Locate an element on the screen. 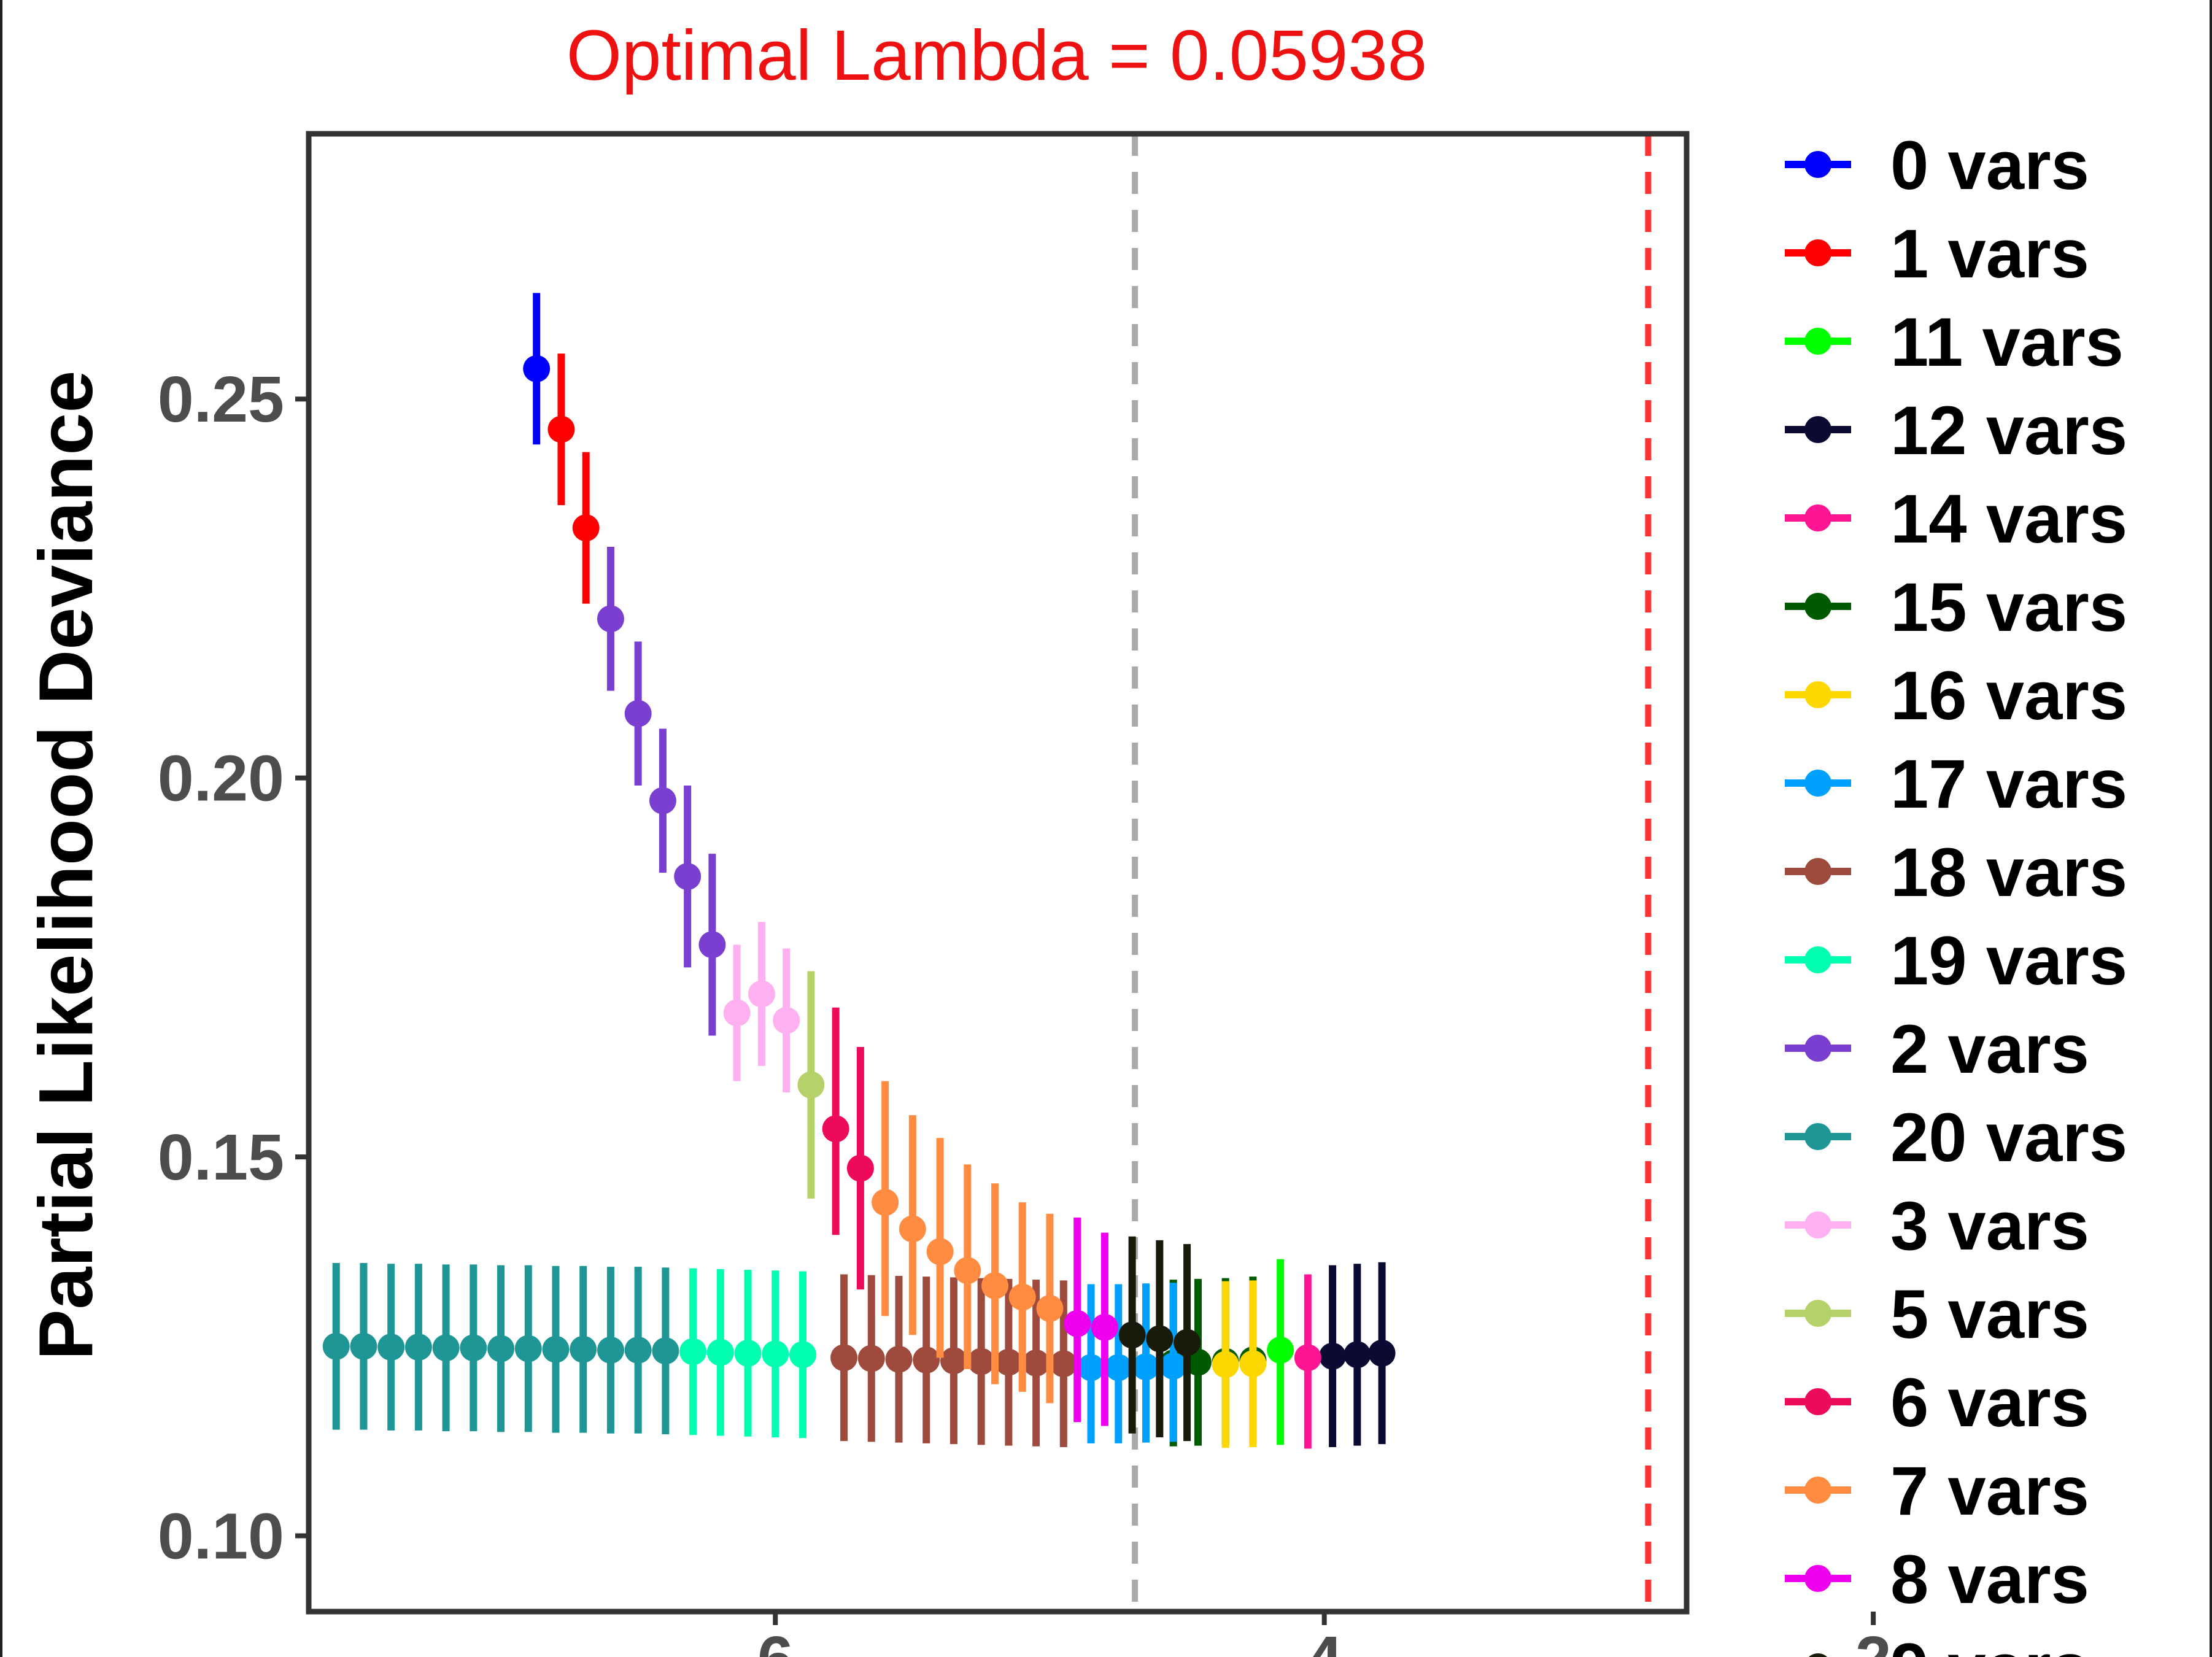  legend-item: 16 vars is located at coordinates (1956, 696).